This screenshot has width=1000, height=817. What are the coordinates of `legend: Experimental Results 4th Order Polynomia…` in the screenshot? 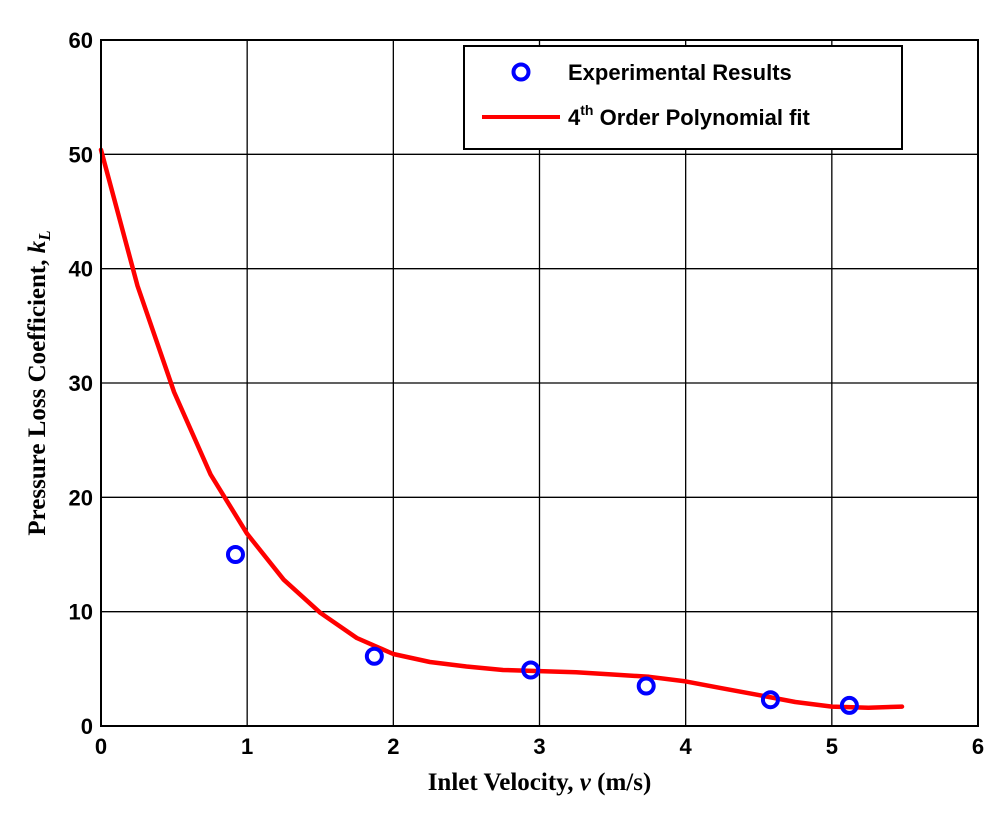 It's located at (683, 97).